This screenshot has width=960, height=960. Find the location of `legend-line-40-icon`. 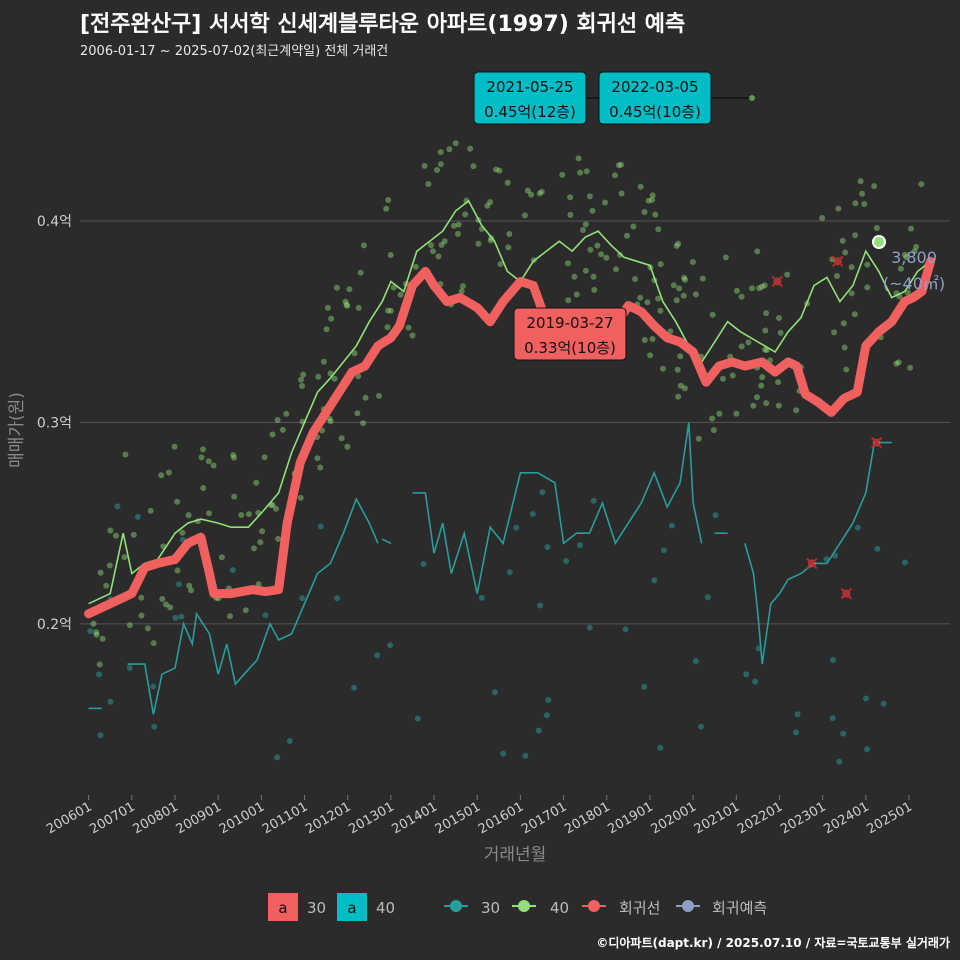

legend-line-40-icon is located at coordinates (524, 906).